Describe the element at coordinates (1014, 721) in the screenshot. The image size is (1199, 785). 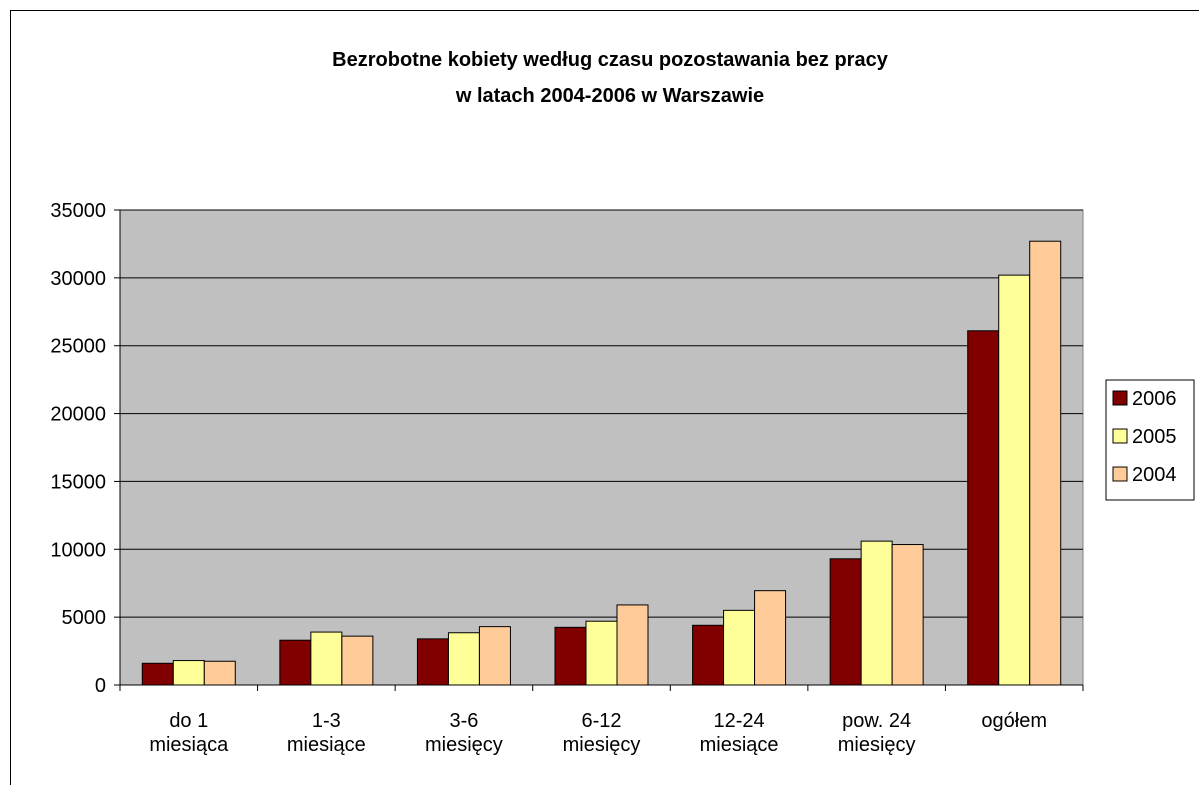
I see `x-tick-label: ogółem` at that location.